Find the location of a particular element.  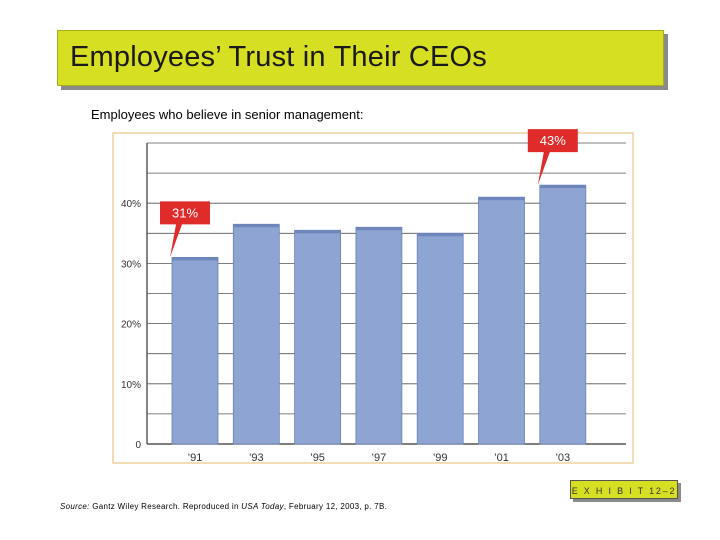

callout-label: 43% is located at coordinates (553, 140).